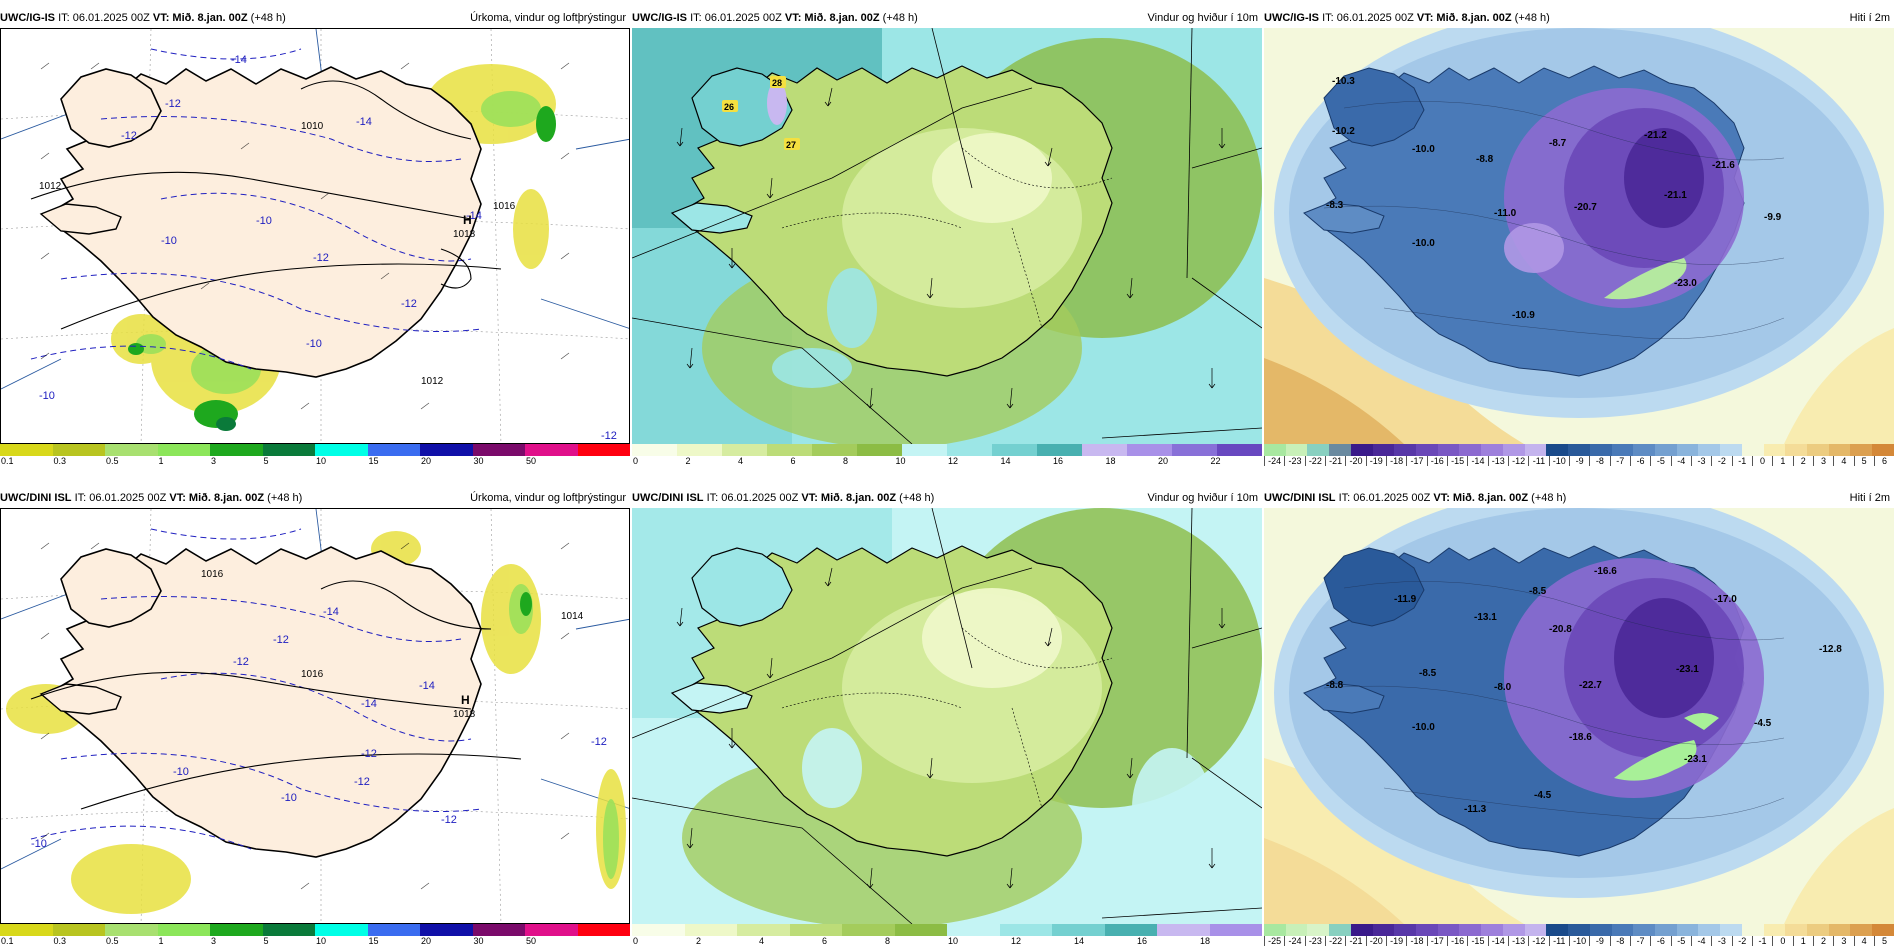 This screenshot has width=1900, height=952. I want to click on legend-tick-label: 0, so click(1782, 941).